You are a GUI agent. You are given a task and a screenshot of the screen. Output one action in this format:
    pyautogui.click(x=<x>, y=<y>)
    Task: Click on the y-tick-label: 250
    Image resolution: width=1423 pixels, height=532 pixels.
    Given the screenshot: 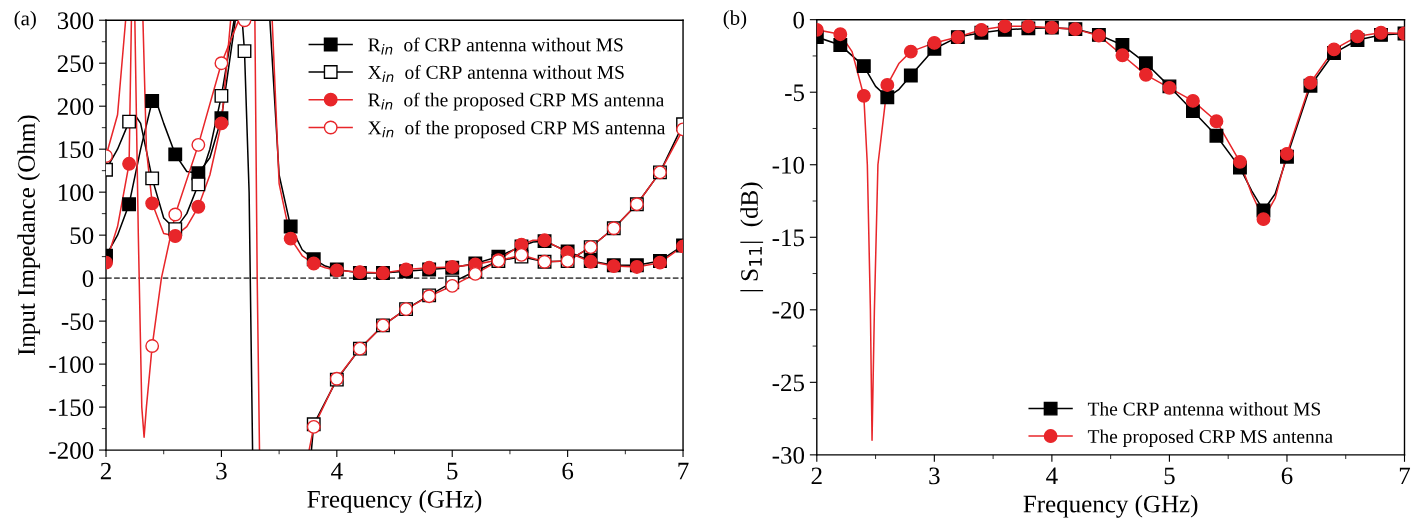 What is the action you would take?
    pyautogui.click(x=75, y=64)
    